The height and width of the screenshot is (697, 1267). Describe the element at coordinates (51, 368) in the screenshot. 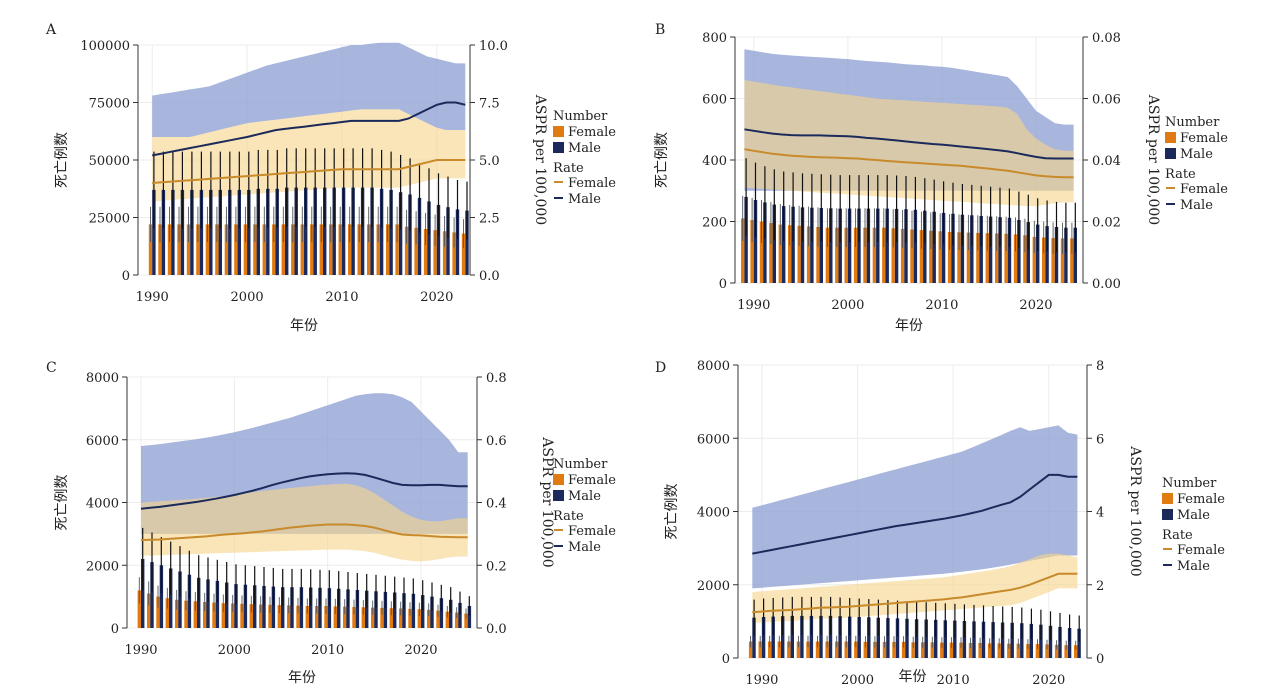

I see `panel-letter: C` at that location.